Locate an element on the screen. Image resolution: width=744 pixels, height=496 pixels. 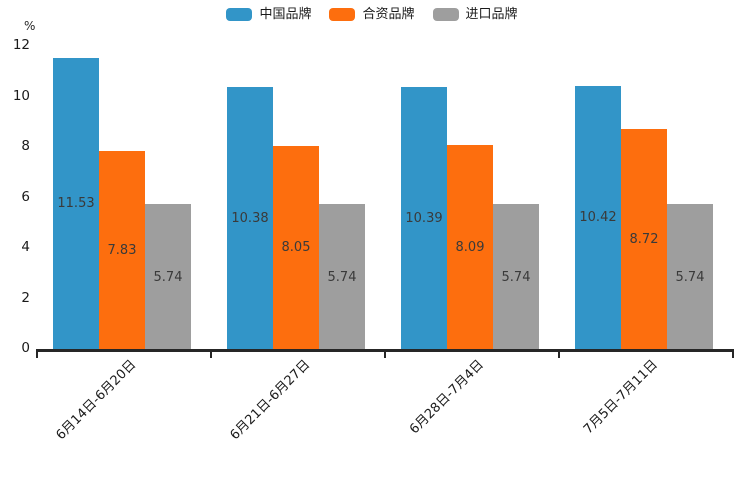
bar-value-label: 10.42 is located at coordinates (598, 218).